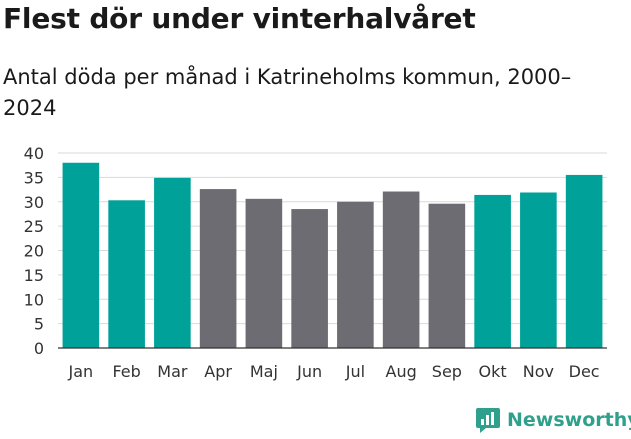 The height and width of the screenshot is (439, 631). What do you see at coordinates (34, 275) in the screenshot?
I see `y-tick-label: 15` at bounding box center [34, 275].